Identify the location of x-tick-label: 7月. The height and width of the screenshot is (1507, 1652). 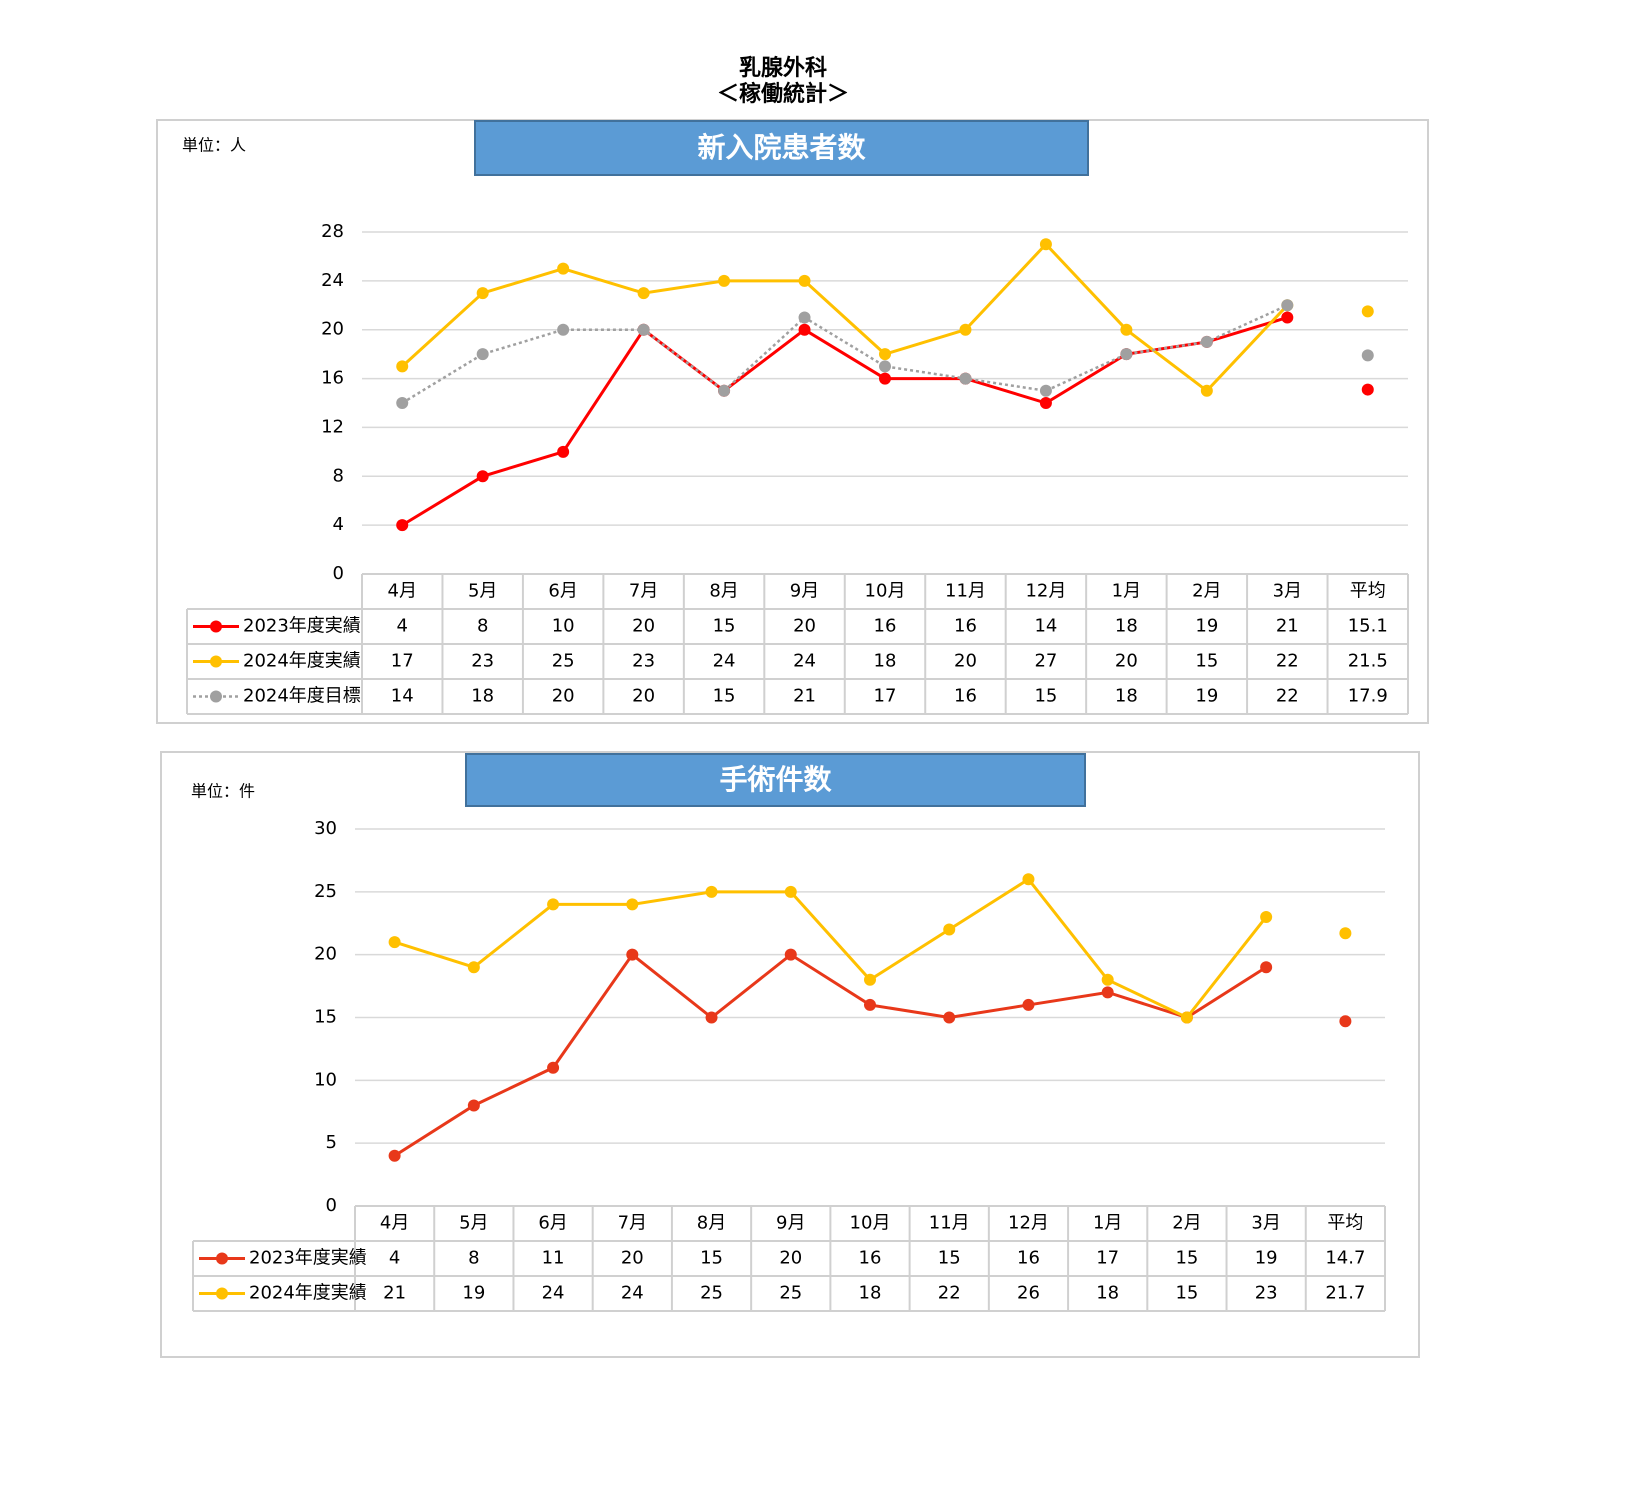
(632, 1223).